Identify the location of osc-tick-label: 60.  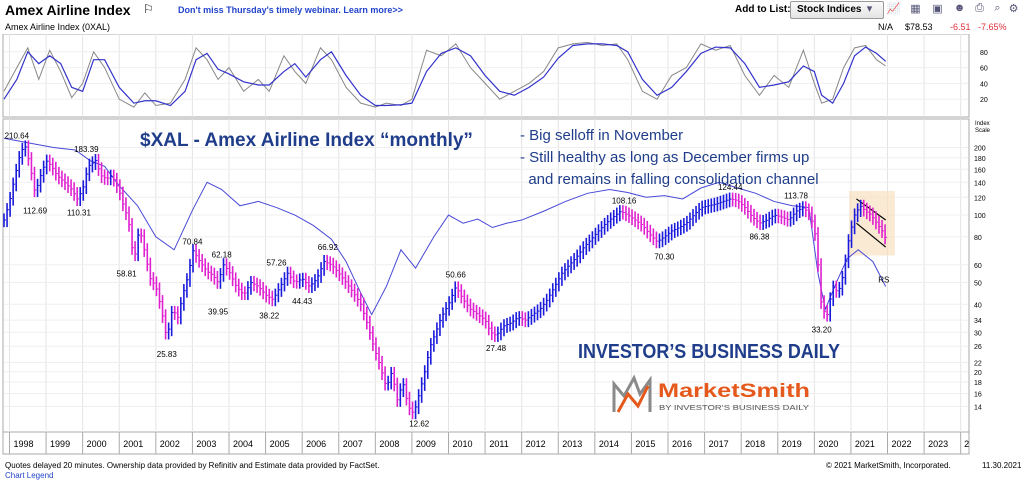
(984, 69).